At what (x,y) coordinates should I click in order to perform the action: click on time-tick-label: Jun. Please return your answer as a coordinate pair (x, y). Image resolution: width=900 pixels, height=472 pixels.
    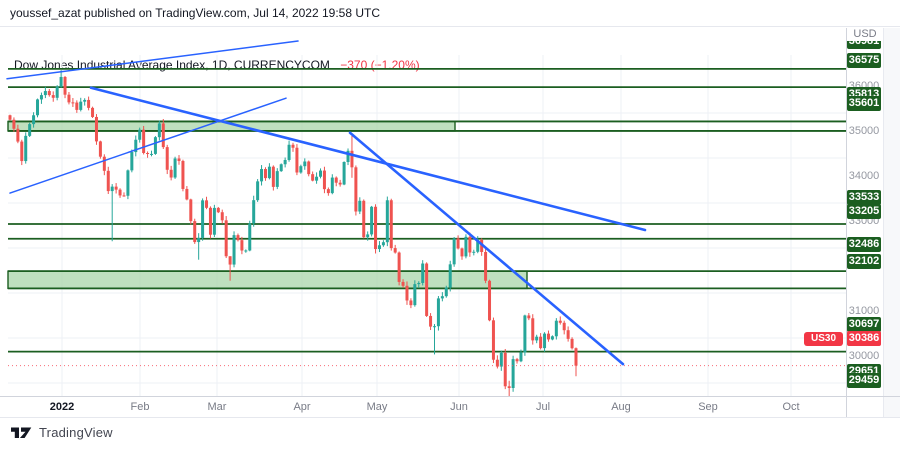
    Looking at the image, I should click on (459, 407).